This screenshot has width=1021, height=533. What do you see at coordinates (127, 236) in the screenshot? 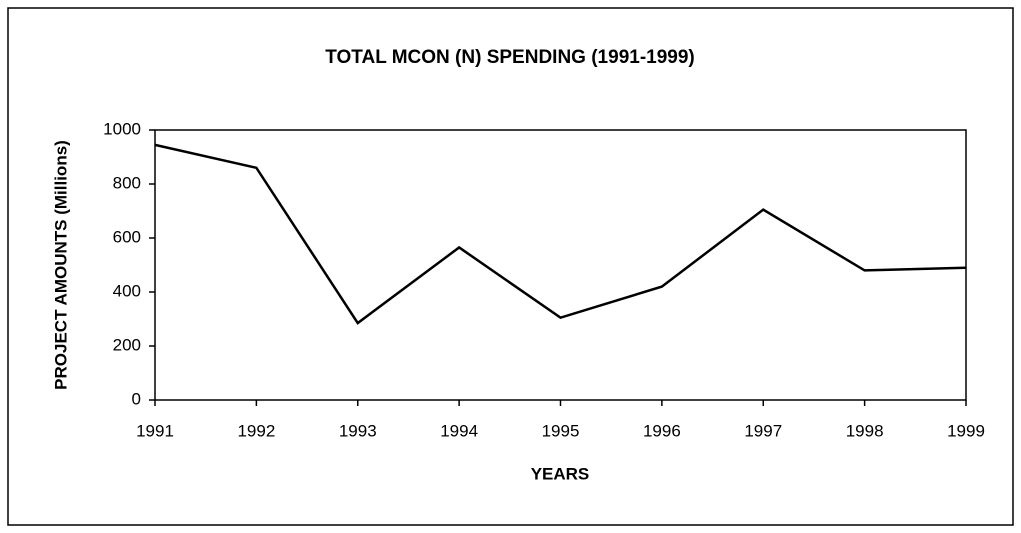
I see `y-tick-label: 600` at bounding box center [127, 236].